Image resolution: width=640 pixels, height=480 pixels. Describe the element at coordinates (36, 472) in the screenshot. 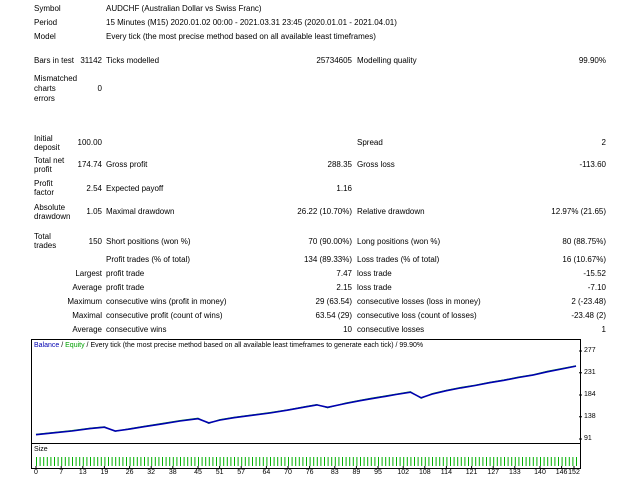

I see `x-tick-label: 0` at that location.